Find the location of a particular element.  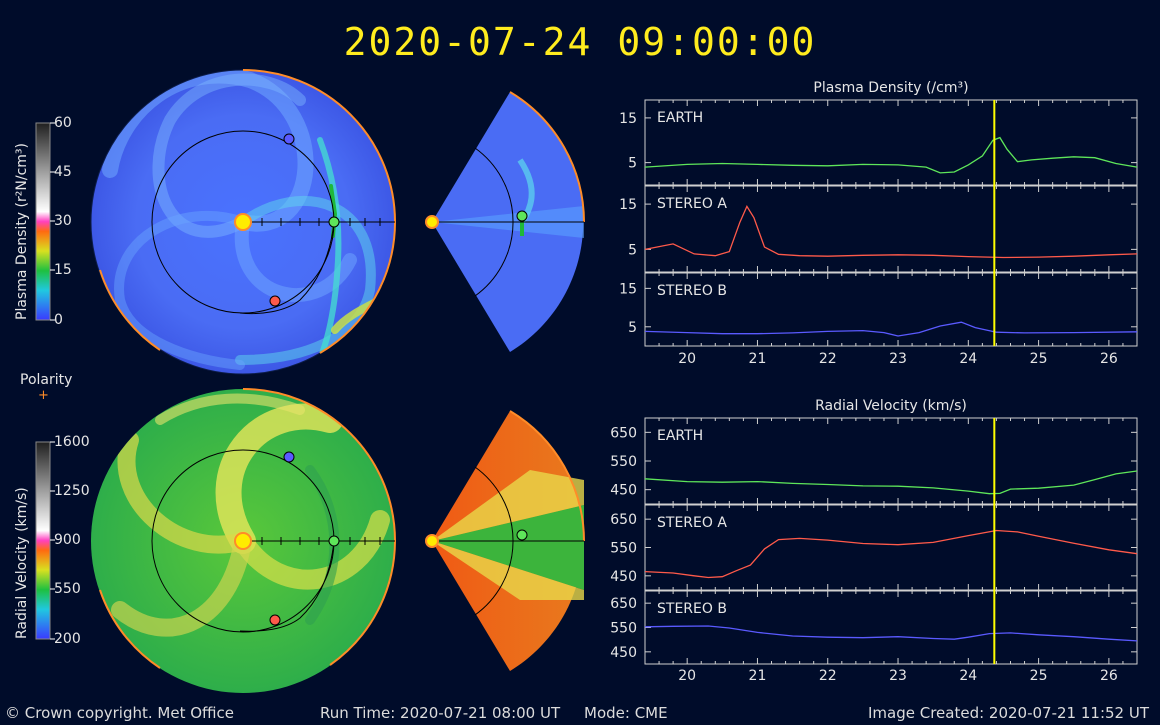

velocity-tick: 1250 is located at coordinates (72, 491).